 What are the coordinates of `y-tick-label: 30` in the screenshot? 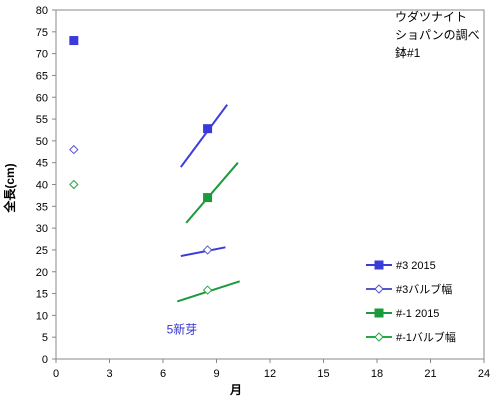 It's located at (42, 229).